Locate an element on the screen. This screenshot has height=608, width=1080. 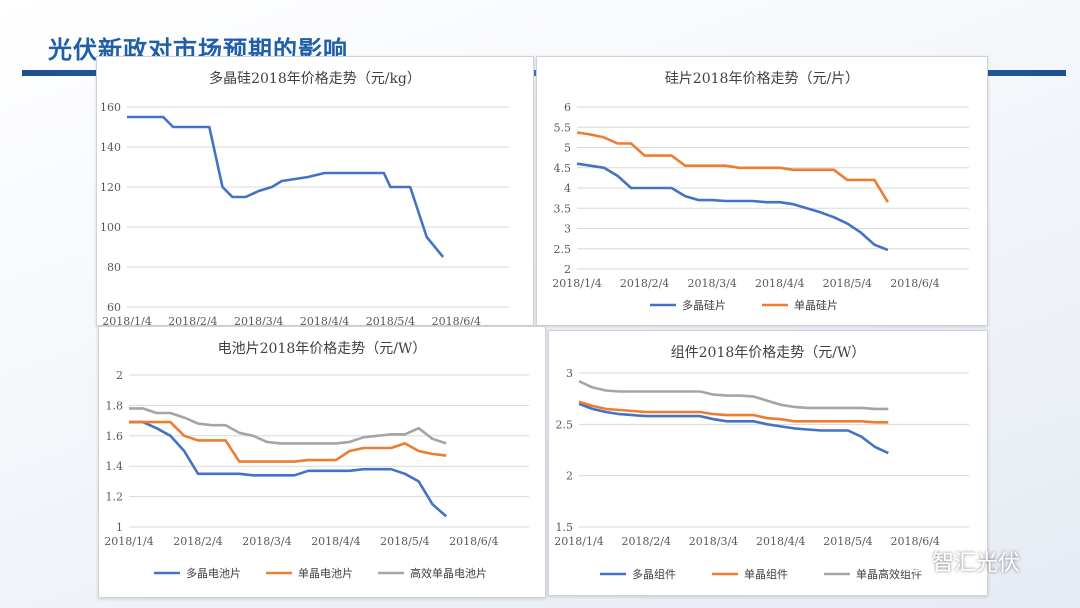
y-tick-label: 3.5 is located at coordinates (563, 208).